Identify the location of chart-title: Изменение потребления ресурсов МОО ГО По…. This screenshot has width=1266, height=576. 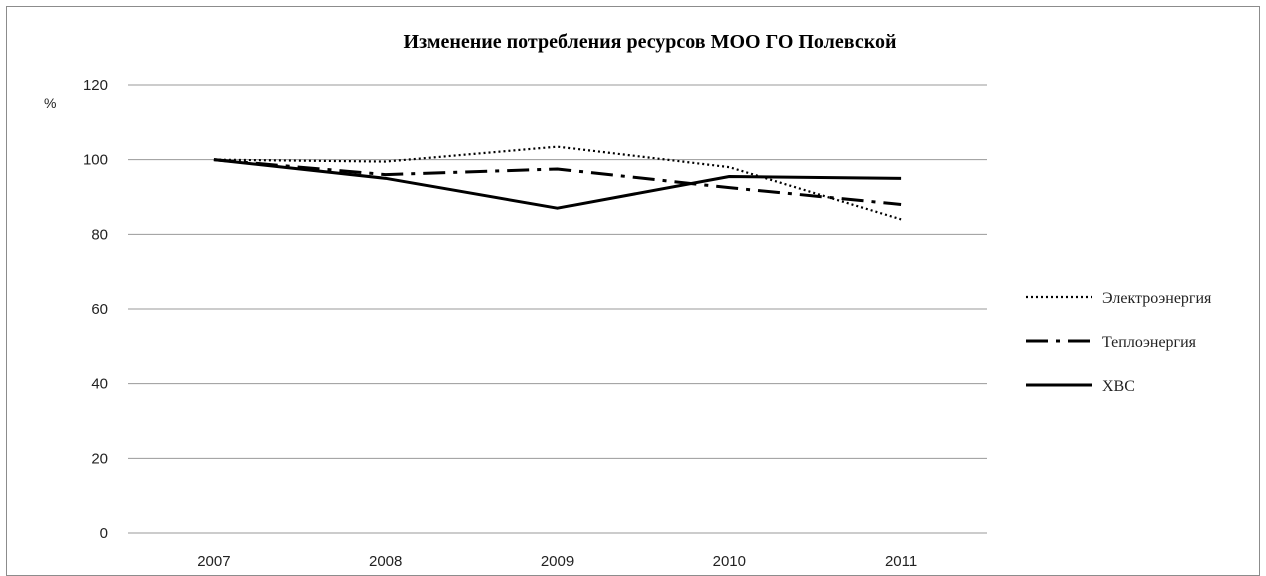
(650, 42).